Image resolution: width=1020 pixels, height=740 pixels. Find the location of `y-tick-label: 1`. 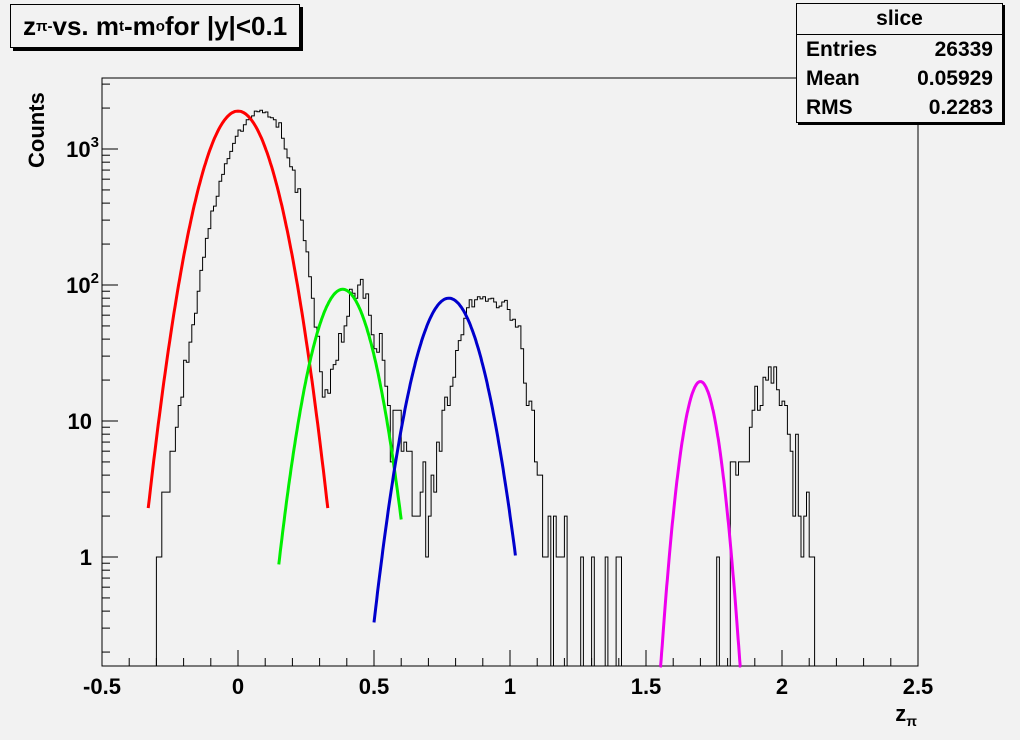

y-tick-label: 1 is located at coordinates (86, 557).